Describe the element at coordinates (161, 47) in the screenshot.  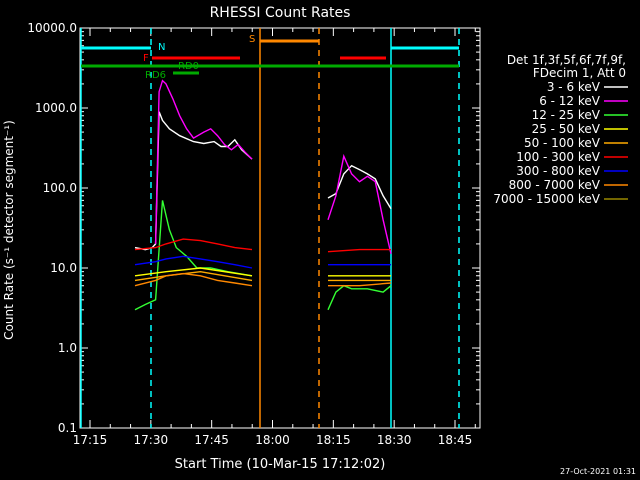
I see `annotation-n: N` at that location.